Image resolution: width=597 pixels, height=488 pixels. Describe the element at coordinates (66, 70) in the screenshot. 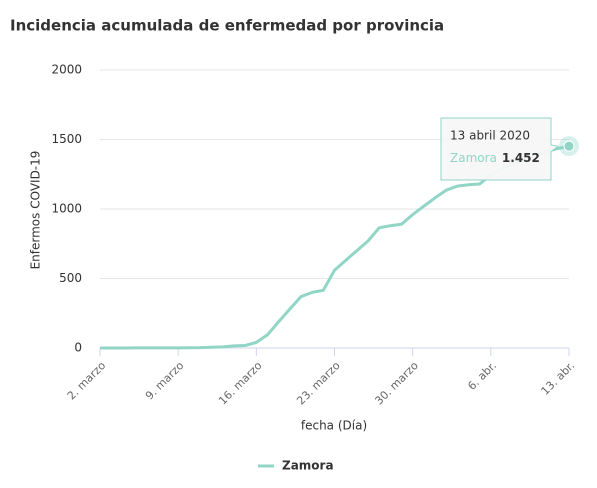

I see `y-tick-label: 2000` at that location.